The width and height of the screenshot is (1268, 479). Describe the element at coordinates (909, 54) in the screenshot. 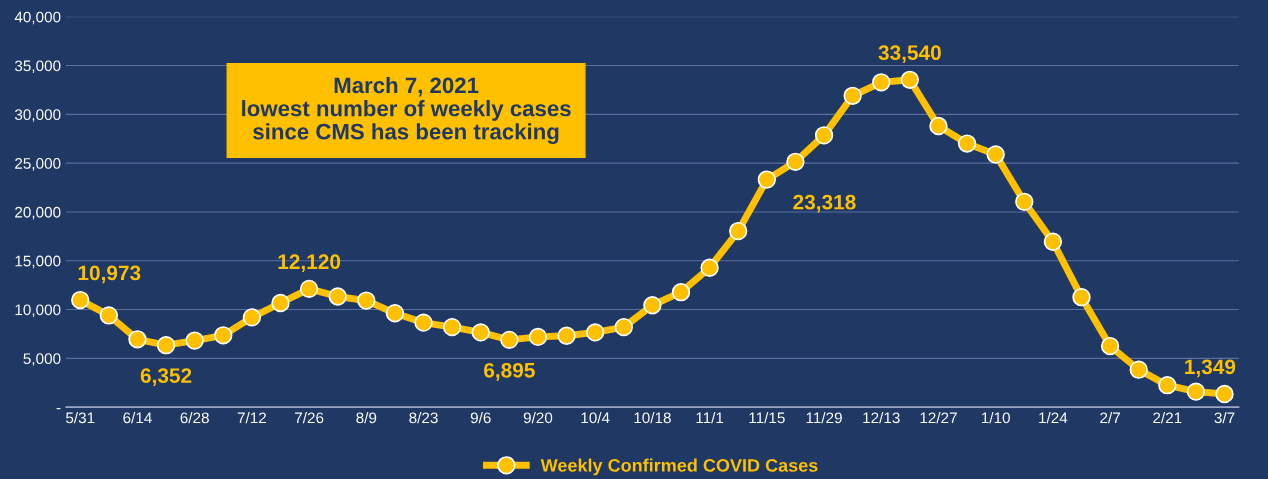

I see `data-label: 33,540` at that location.